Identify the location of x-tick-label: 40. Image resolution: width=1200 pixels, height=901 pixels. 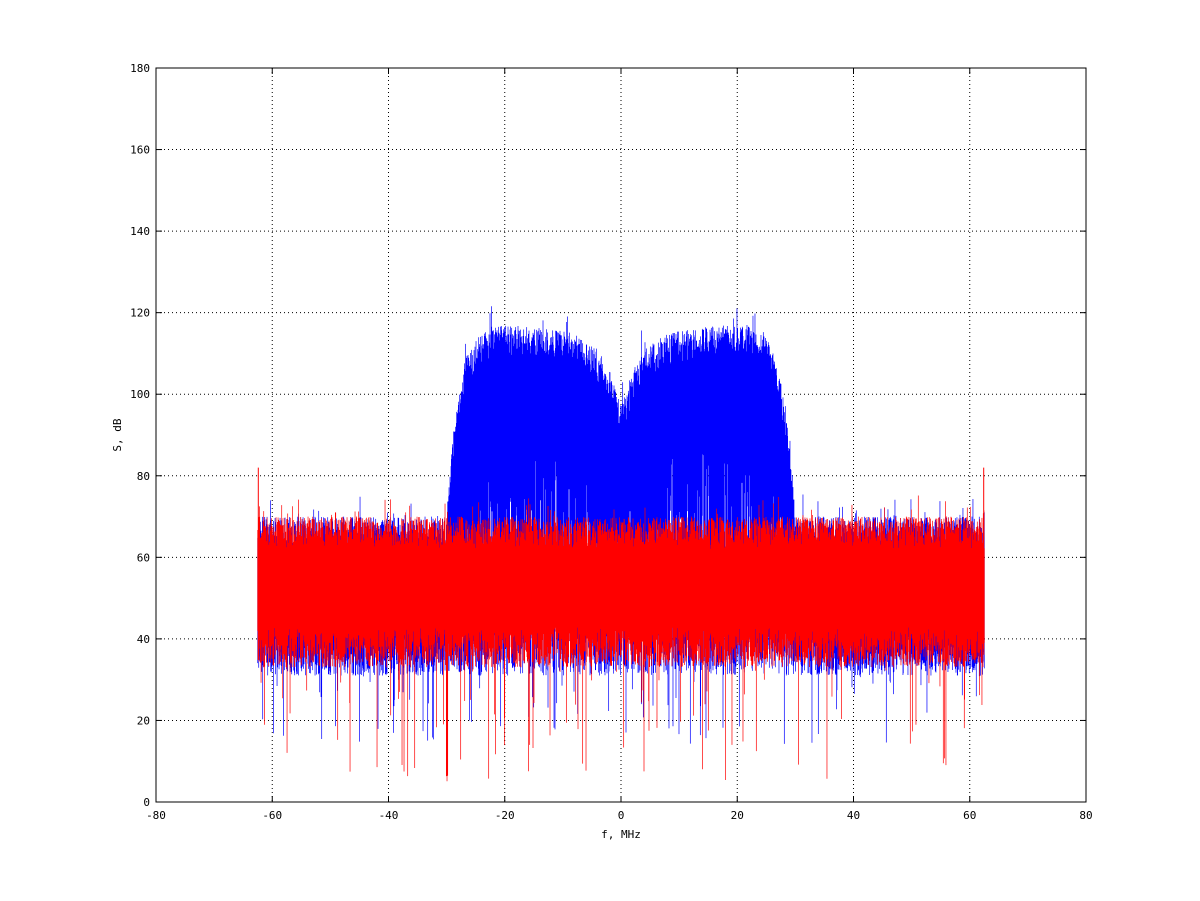
(853, 815).